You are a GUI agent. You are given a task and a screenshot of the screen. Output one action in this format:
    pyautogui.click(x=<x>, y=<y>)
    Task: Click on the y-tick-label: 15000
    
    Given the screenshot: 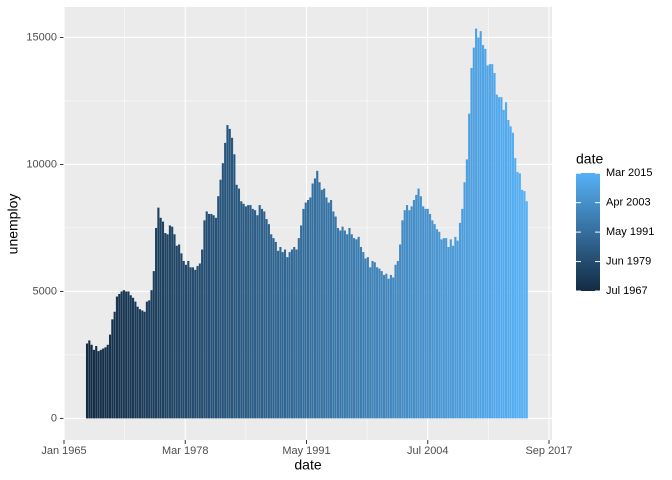 What is the action you would take?
    pyautogui.click(x=41, y=37)
    